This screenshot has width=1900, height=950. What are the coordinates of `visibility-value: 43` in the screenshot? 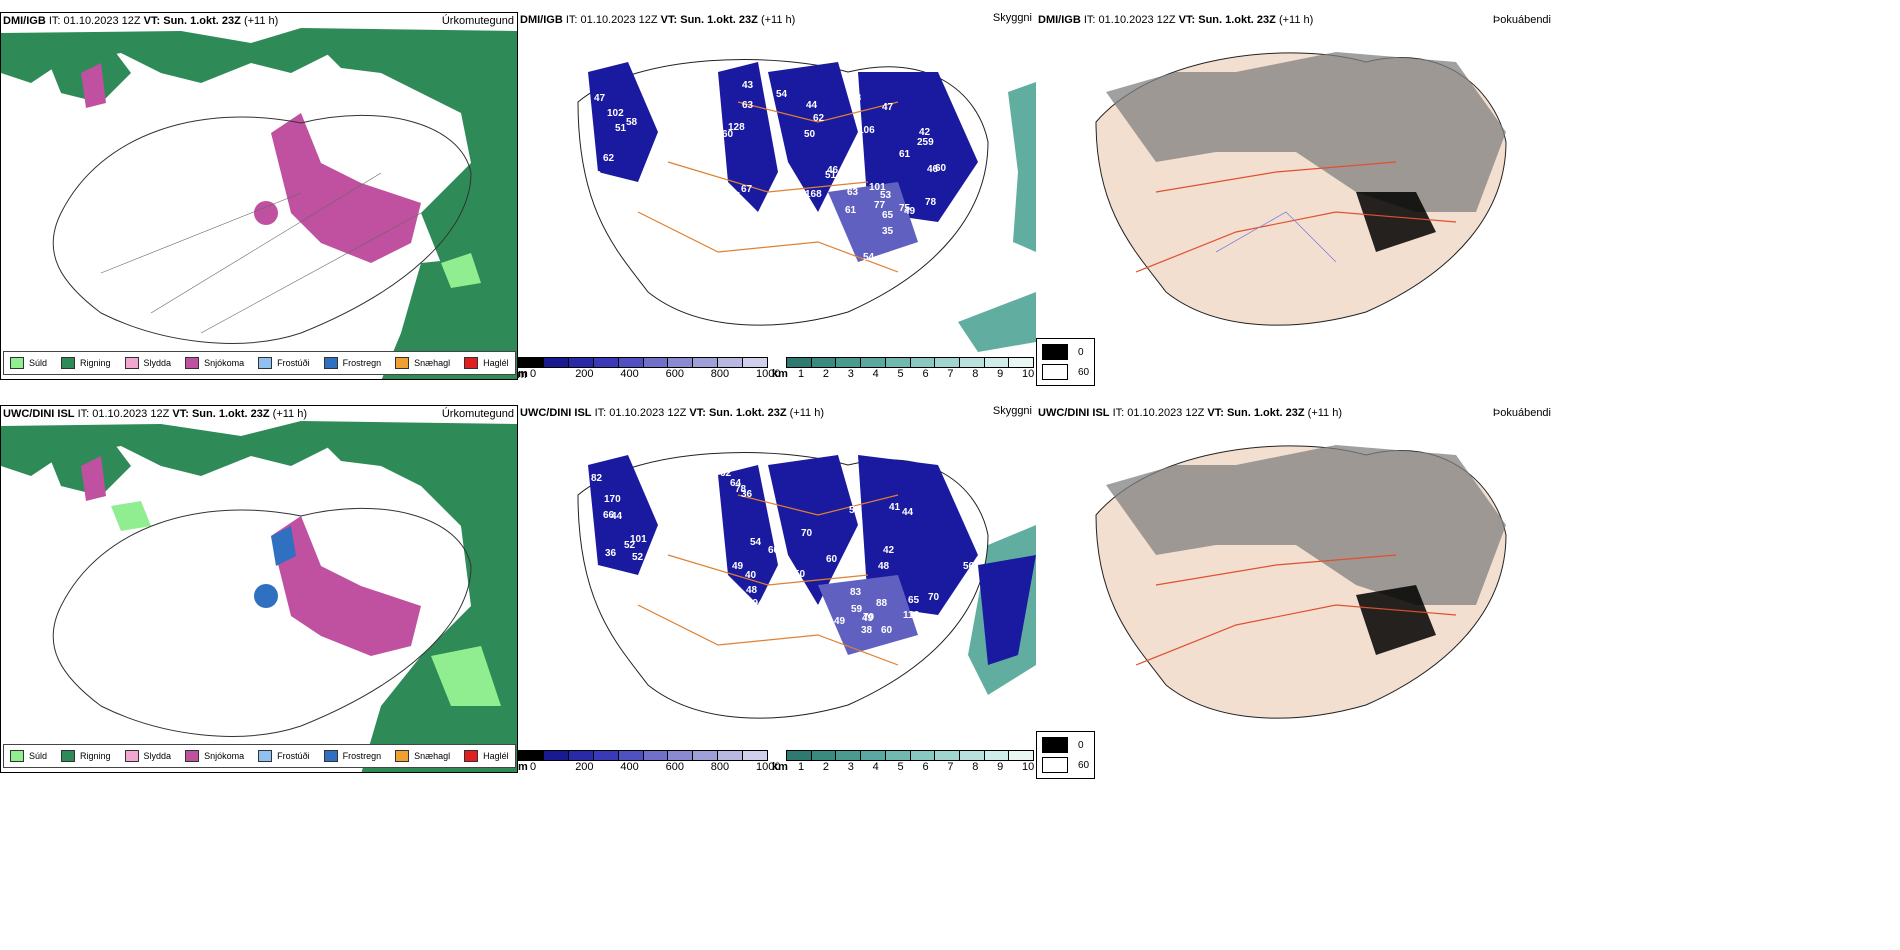 It's located at (748, 85).